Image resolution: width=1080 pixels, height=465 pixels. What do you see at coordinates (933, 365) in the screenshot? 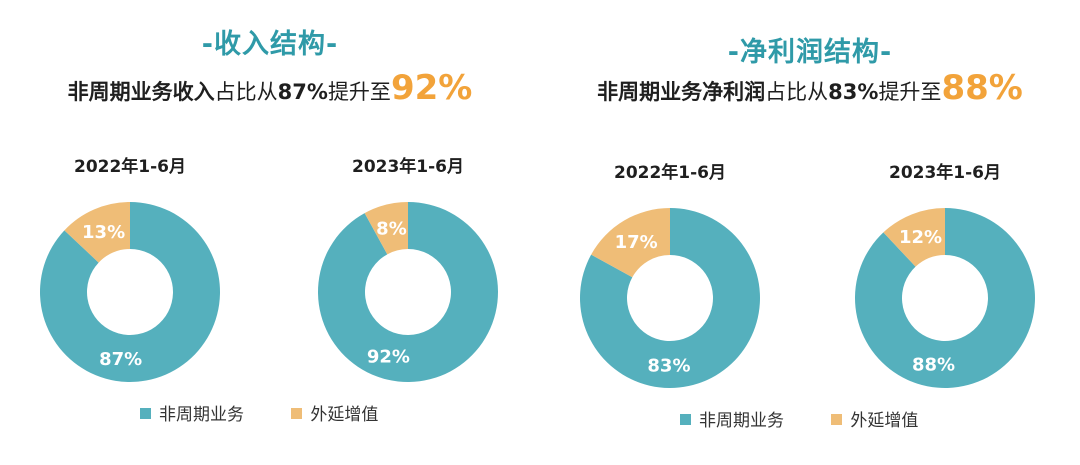
I see `donut-value-label: 88%` at bounding box center [933, 365].